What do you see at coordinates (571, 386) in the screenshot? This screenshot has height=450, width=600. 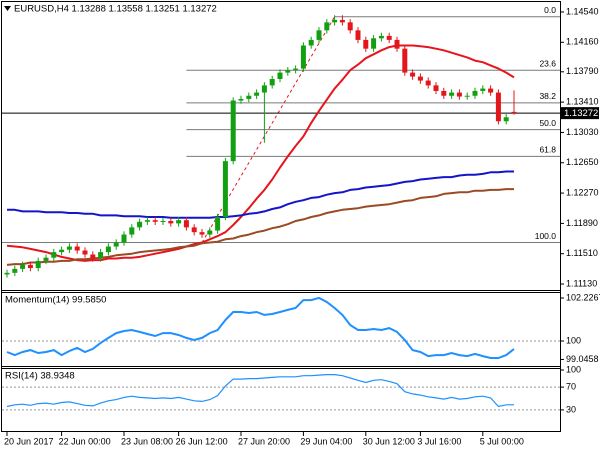 I see `y-tick-label: 70` at bounding box center [571, 386].